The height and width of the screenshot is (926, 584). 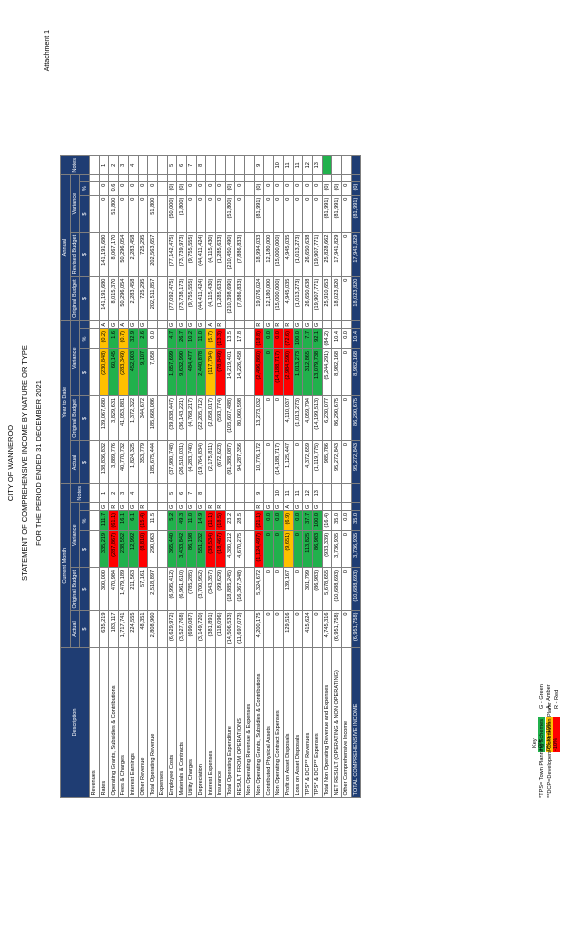 What do you see at coordinates (356, 372) in the screenshot?
I see `cell: 8,982,168` at bounding box center [356, 372].